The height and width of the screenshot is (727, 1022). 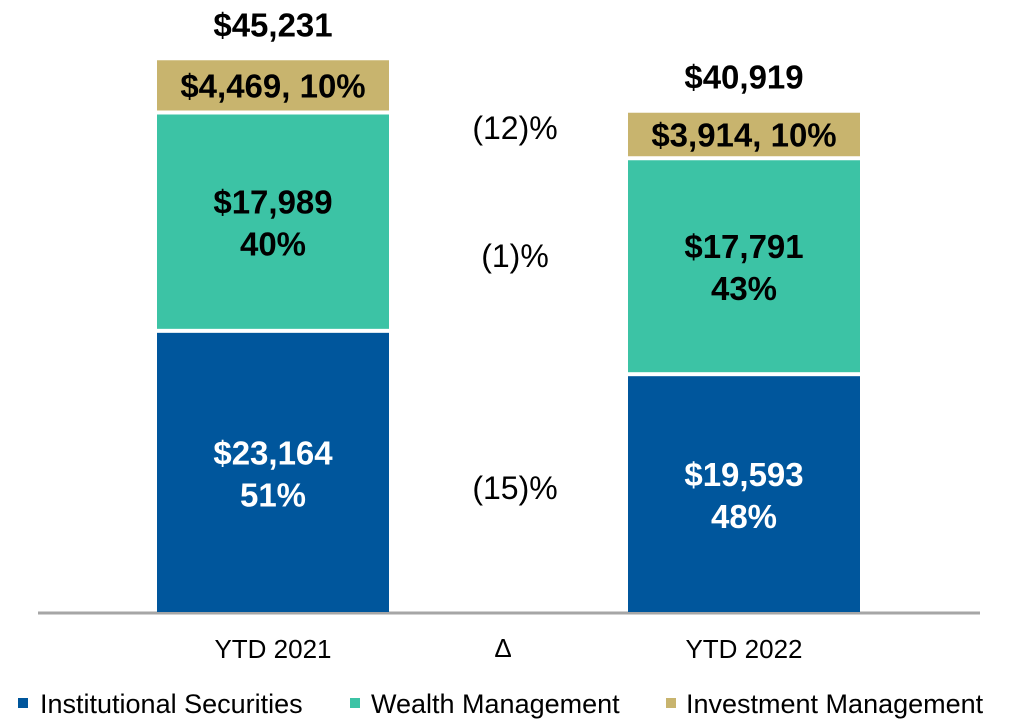 What do you see at coordinates (744, 288) in the screenshot?
I see `data-label-percent: 43%` at bounding box center [744, 288].